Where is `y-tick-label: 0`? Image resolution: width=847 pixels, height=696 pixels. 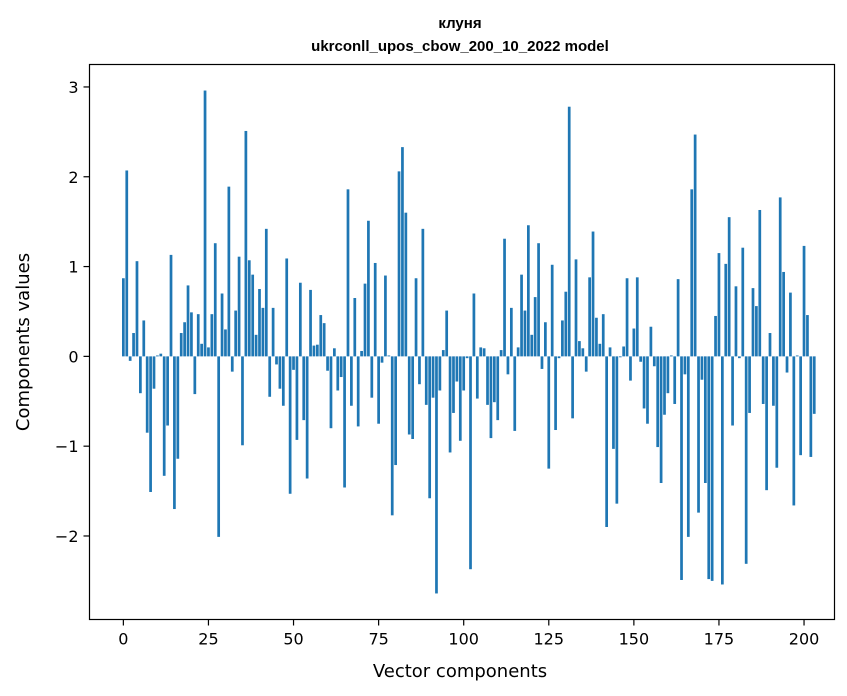
y-tick-label: 0 is located at coordinates (73, 356).